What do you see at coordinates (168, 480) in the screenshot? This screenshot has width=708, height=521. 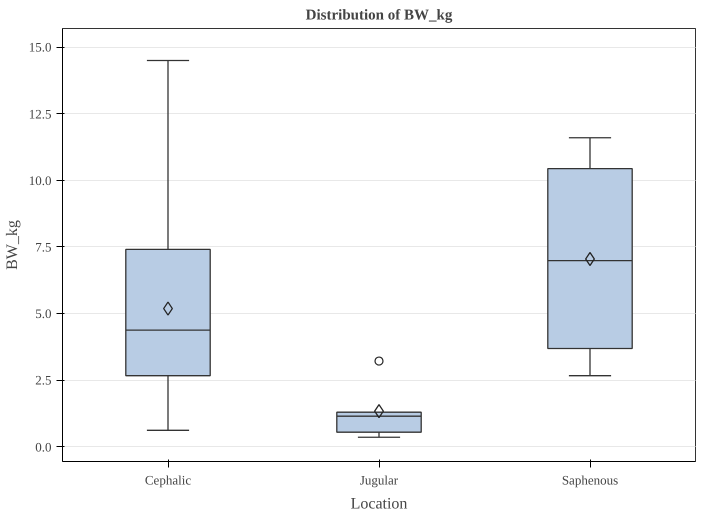 I see `x-tick-label: Cephalic` at bounding box center [168, 480].